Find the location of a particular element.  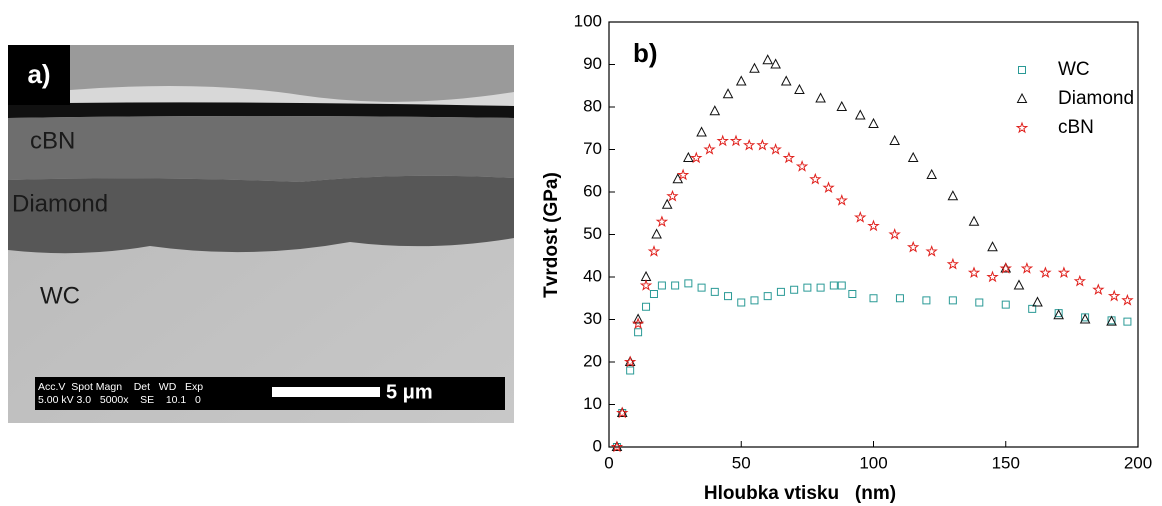

cbn-layer is located at coordinates (261, 149).